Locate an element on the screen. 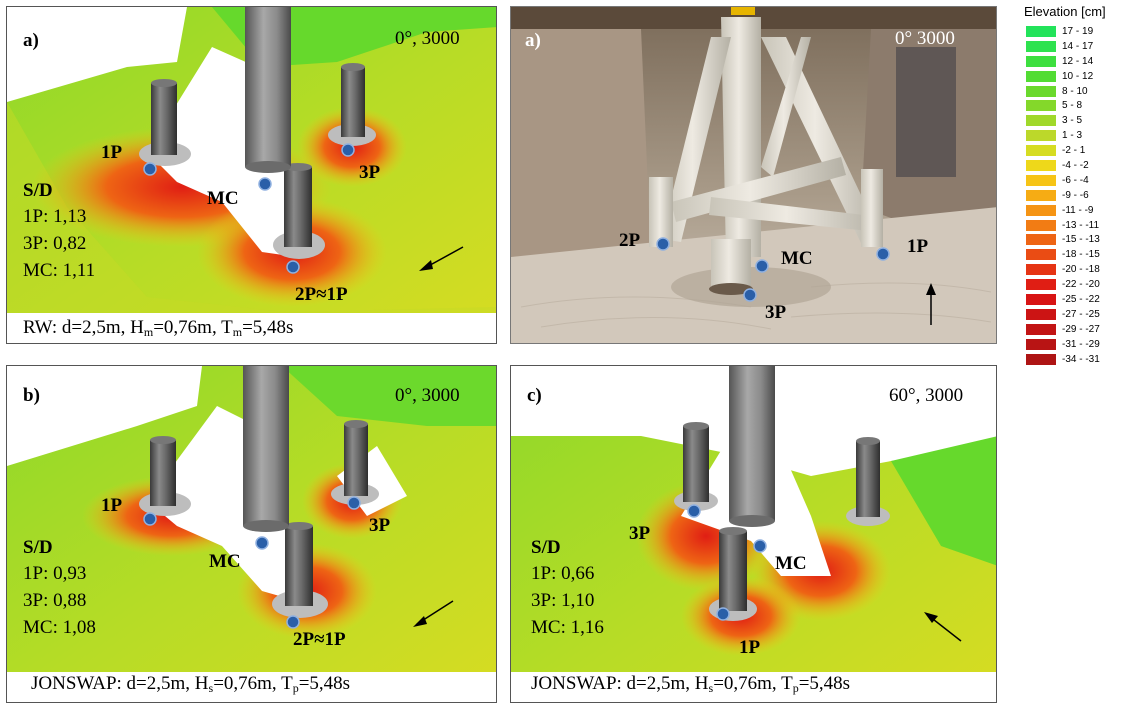 This screenshot has height=704, width=1136. sd-1p: 1P: 1,13 is located at coordinates (55, 216).